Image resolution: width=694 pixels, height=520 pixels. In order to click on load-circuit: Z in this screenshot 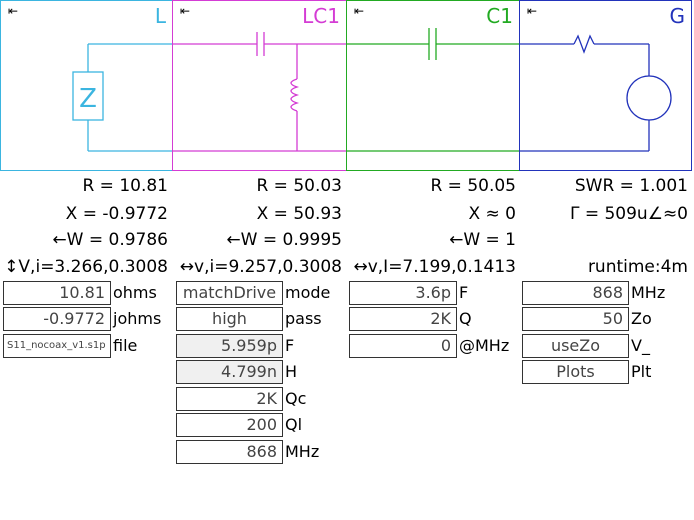, I will do `click(122, 97)`.